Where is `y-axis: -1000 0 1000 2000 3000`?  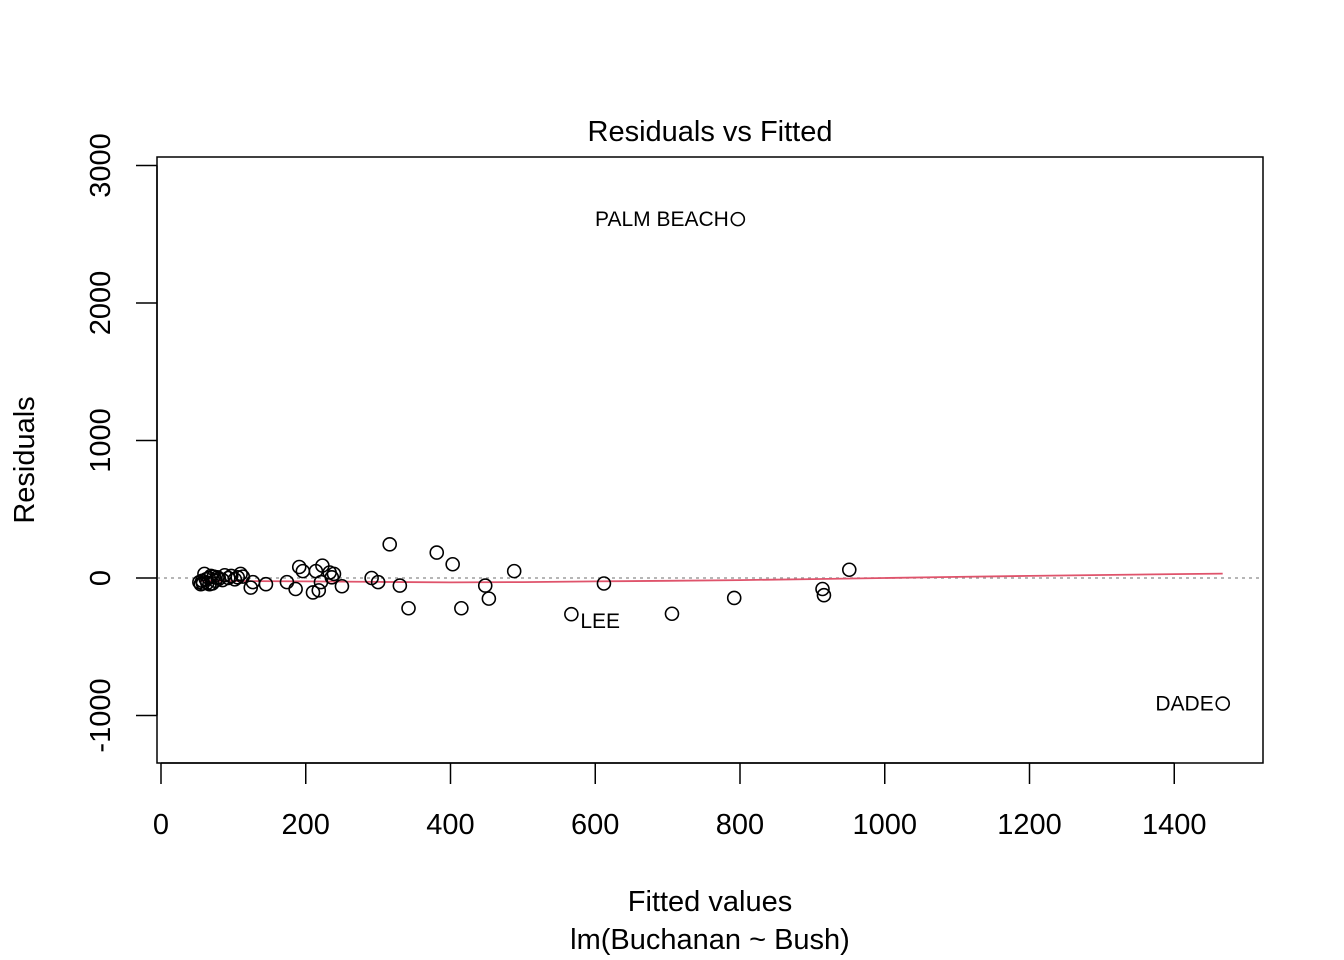 y-axis: -1000 0 1000 2000 3000 is located at coordinates (121, 443).